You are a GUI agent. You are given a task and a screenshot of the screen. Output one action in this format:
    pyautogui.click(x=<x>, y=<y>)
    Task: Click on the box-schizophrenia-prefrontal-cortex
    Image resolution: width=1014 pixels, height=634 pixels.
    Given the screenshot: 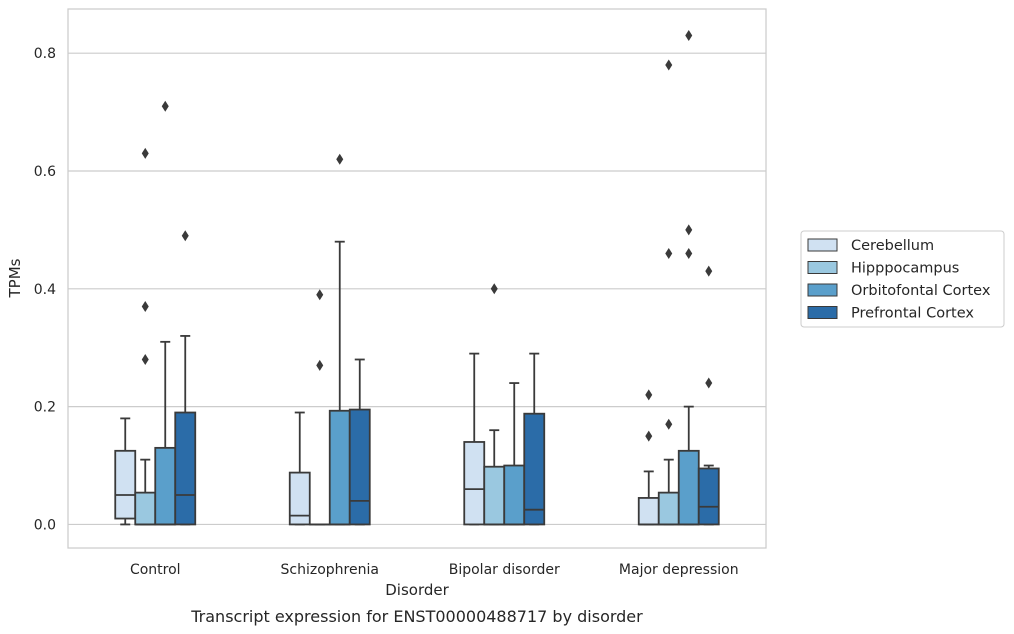 What is the action you would take?
    pyautogui.click(x=359, y=442)
    